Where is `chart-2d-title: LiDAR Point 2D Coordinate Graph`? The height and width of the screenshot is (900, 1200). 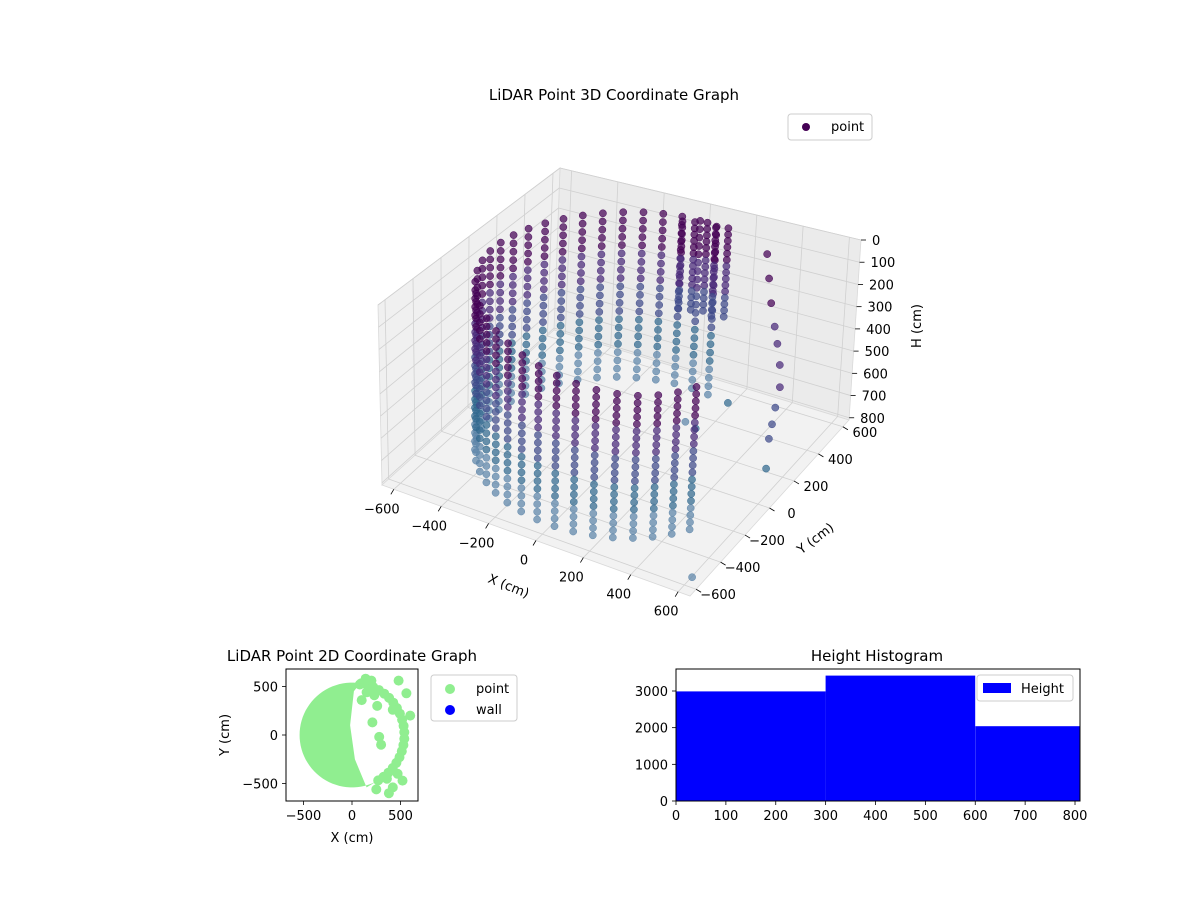
chart-2d-title: LiDAR Point 2D Coordinate Graph is located at coordinates (352, 656).